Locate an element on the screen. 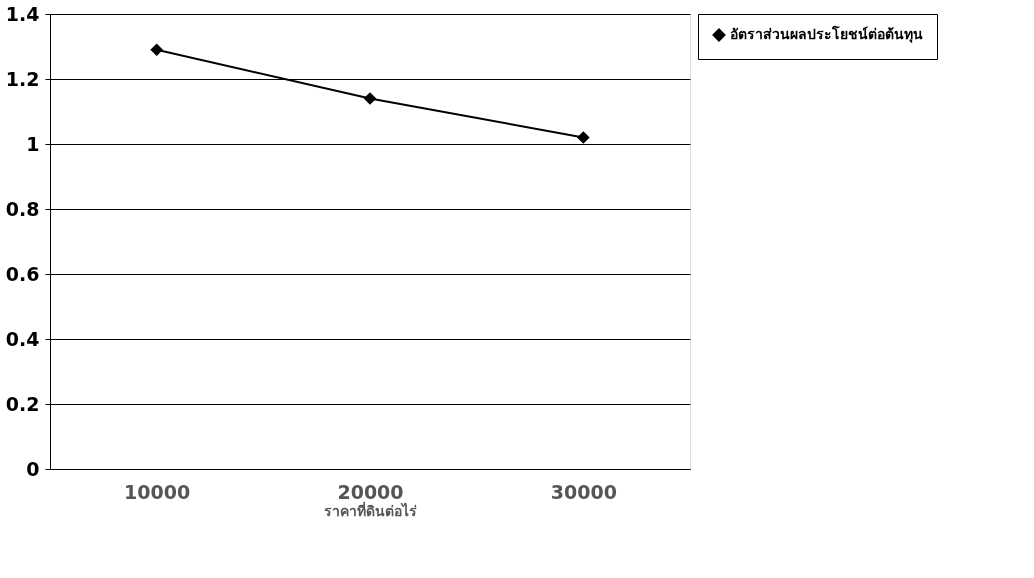 This screenshot has height=578, width=1034. y-tick-label: 0.6 is located at coordinates (22, 273).